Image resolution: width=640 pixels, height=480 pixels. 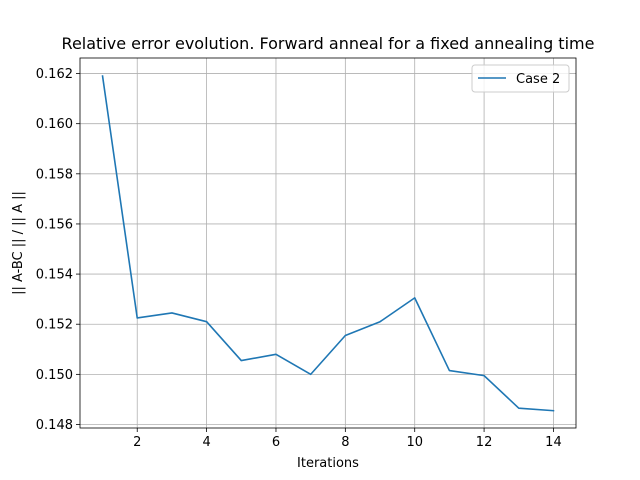 I want to click on y-axis-label: || A-BC || / || A ||, so click(x=18, y=243).